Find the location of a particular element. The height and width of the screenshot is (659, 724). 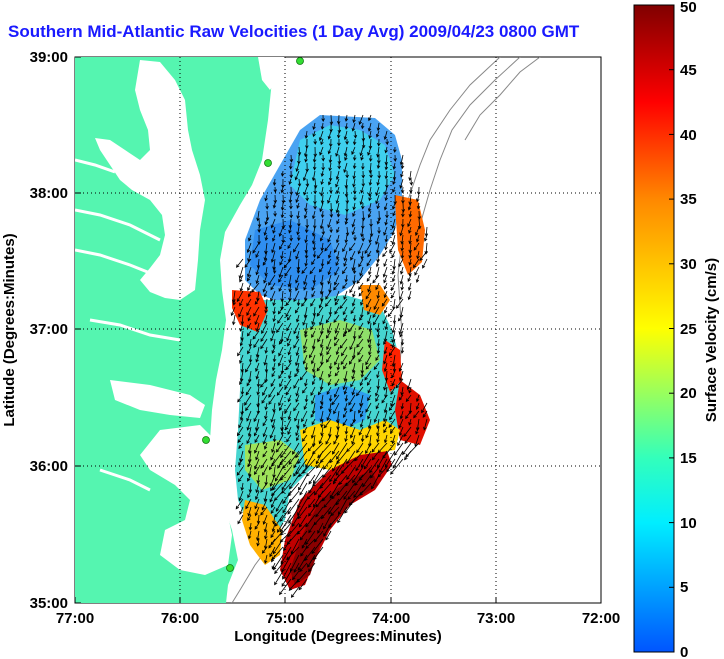

colorbar-tick-label: 20 is located at coordinates (688, 393).